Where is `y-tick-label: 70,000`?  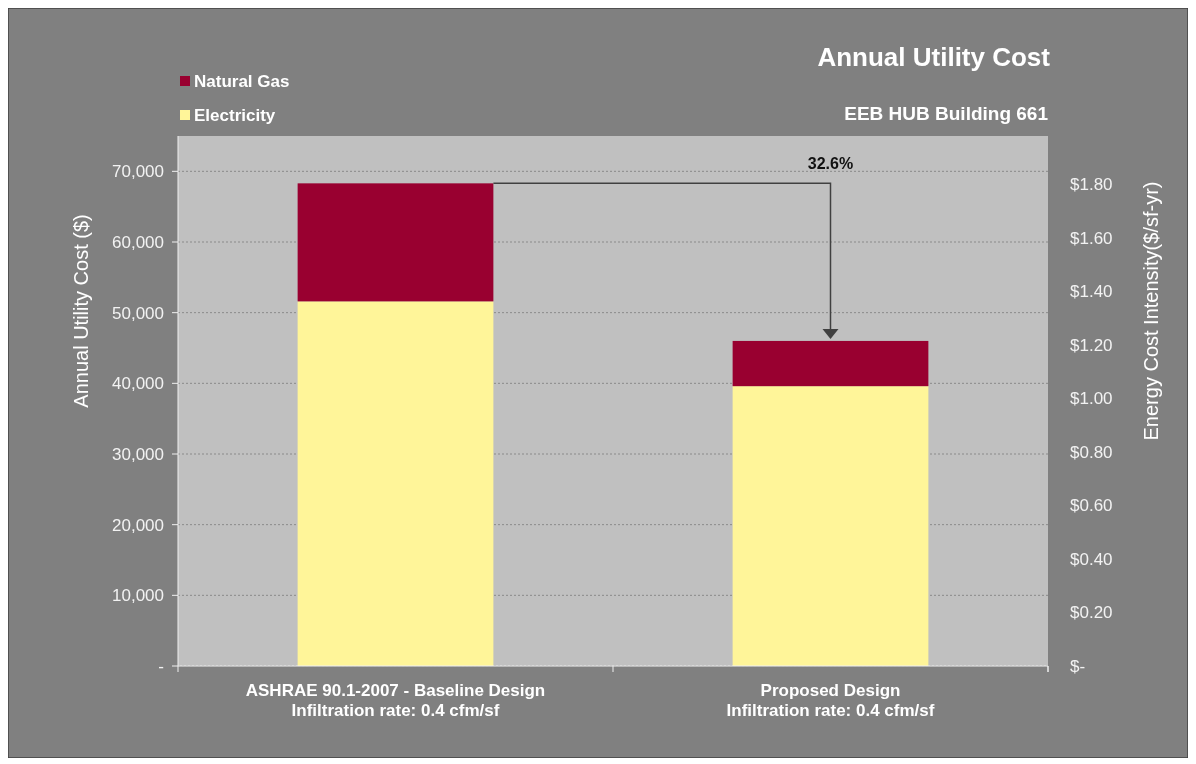 y-tick-label: 70,000 is located at coordinates (138, 172).